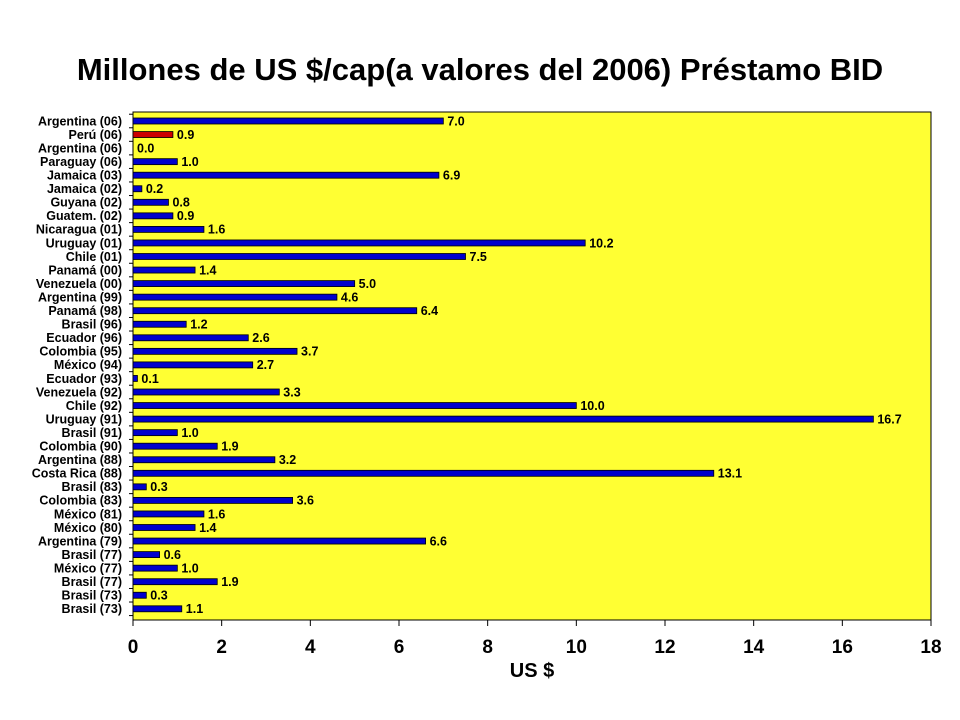  Describe the element at coordinates (221, 647) in the screenshot. I see `x-tick-label: 2` at that location.